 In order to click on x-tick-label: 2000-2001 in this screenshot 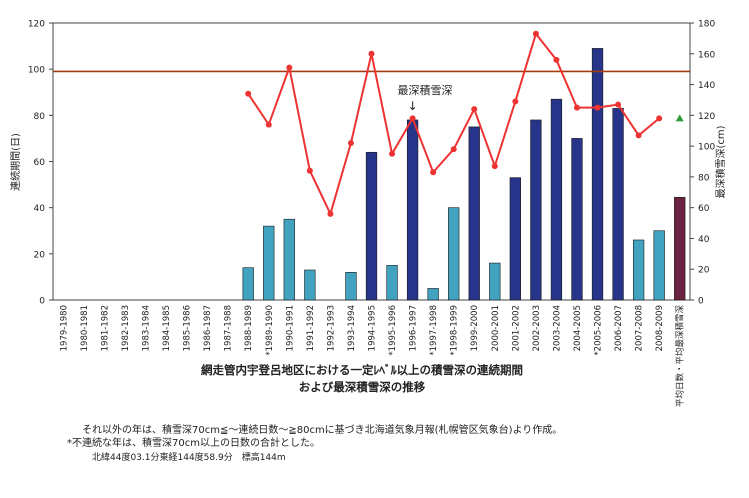, I will do `click(496, 328)`.